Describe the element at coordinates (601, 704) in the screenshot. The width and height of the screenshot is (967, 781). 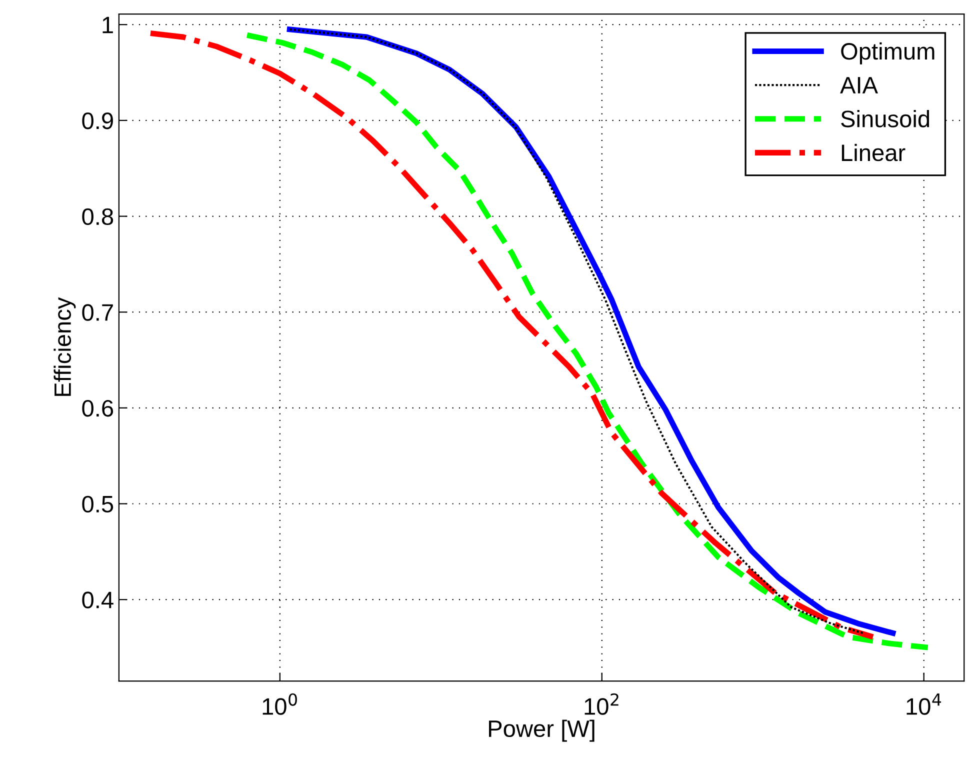
I see `x-tick-label: 10$^{2}$` at that location.